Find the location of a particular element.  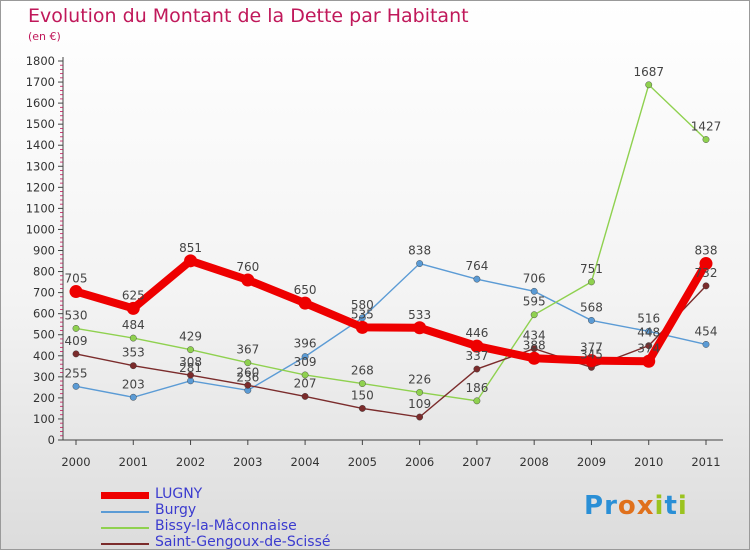

data-label-saint-gengoux-de-scisse: 207 is located at coordinates (305, 383).